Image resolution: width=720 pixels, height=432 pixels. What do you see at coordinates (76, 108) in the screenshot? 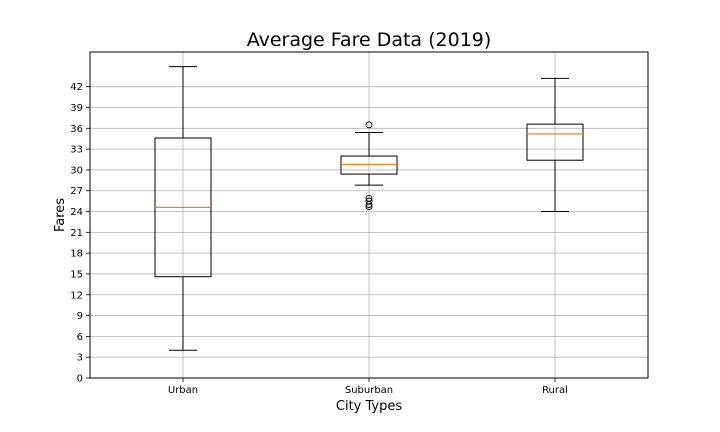
I see `y-tick-label: 39` at bounding box center [76, 108].